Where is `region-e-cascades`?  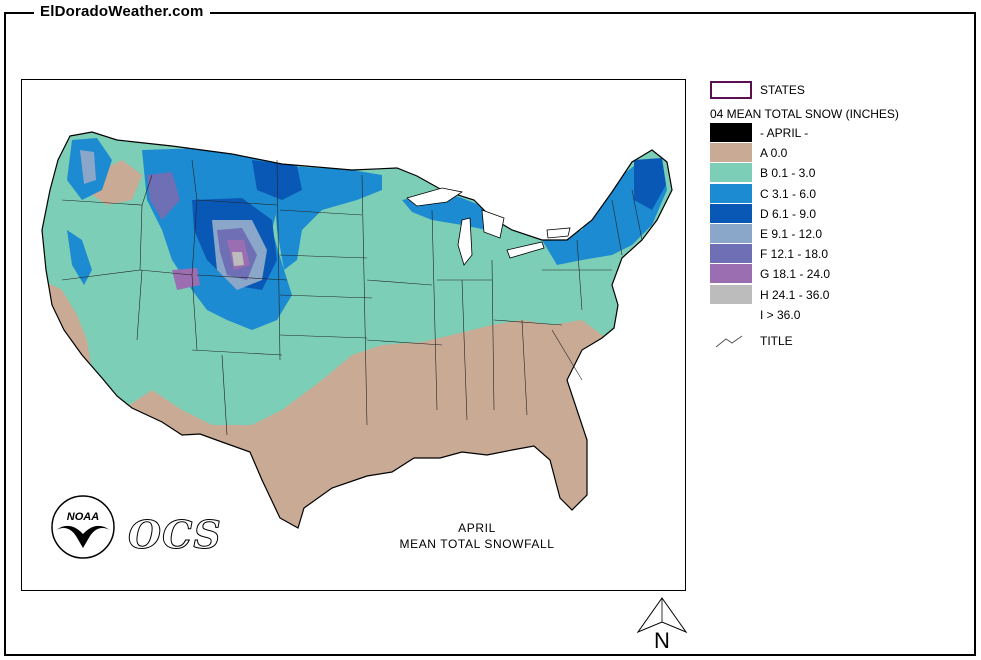
region-e-cascades is located at coordinates (88, 167).